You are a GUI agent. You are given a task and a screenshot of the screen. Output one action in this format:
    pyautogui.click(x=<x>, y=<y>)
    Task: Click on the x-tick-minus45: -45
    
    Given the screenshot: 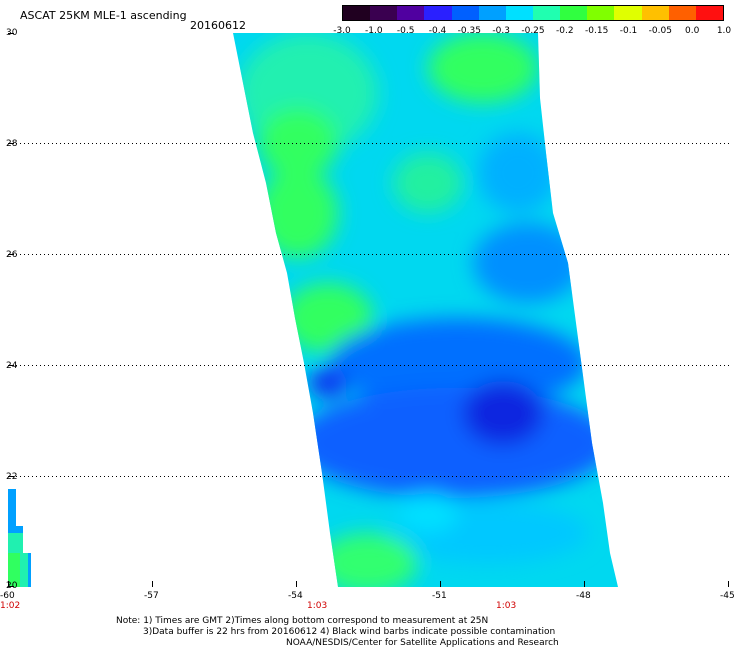 What is the action you would take?
    pyautogui.click(x=727, y=596)
    